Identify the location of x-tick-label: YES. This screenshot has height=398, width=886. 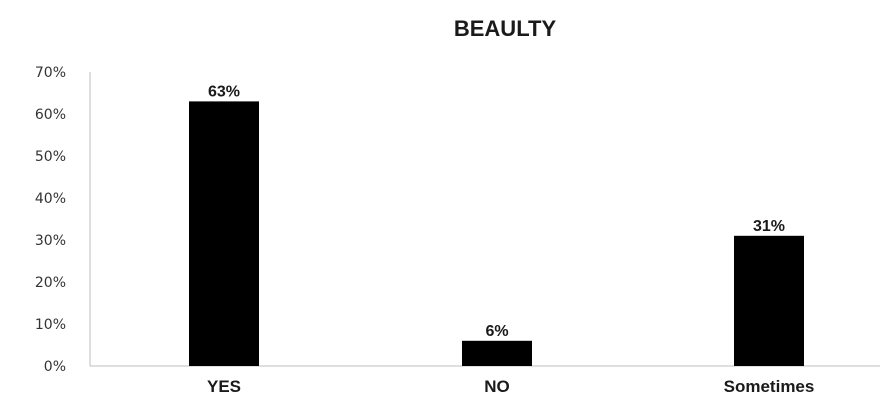
(224, 386).